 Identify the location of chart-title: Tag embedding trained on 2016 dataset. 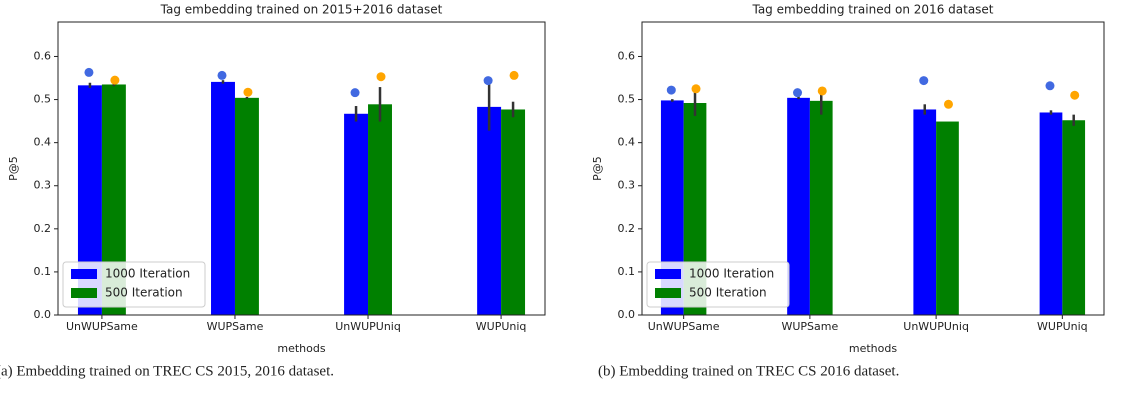
(872, 10).